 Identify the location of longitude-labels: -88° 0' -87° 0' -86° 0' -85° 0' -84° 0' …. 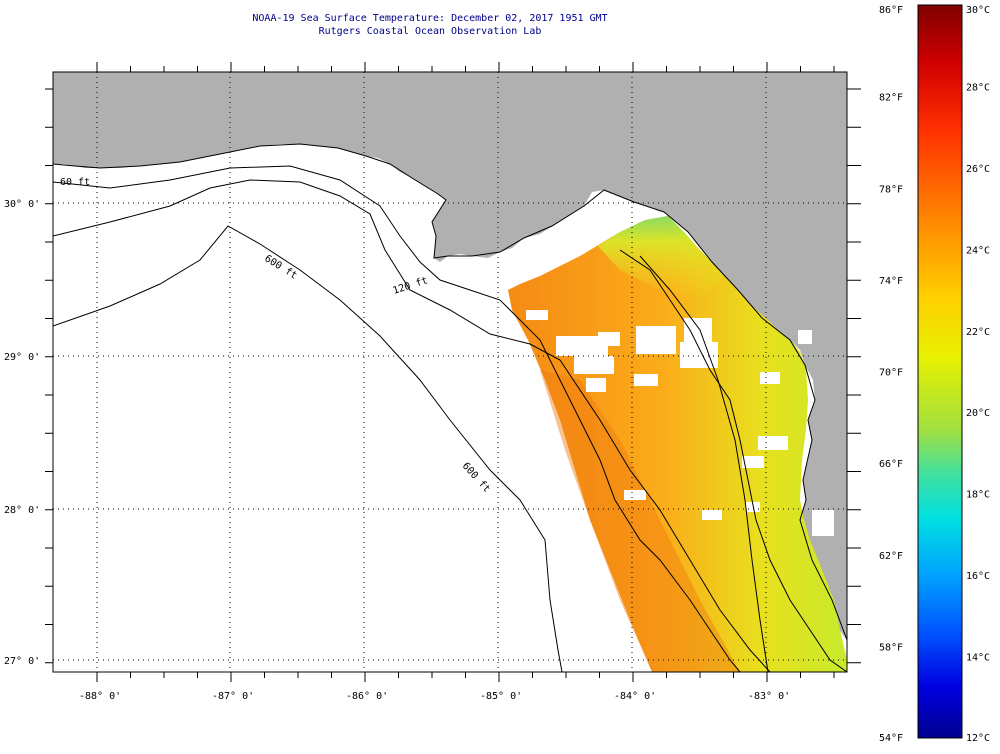
(434, 696).